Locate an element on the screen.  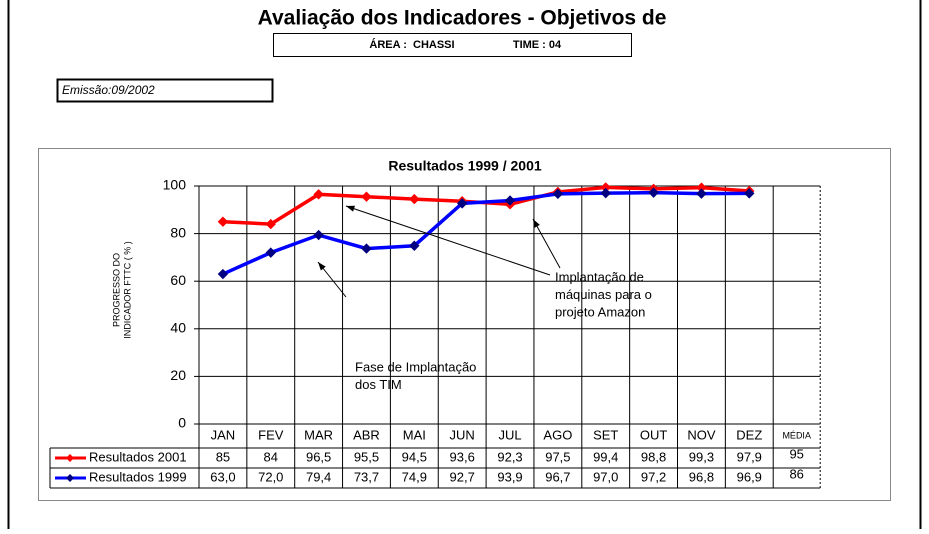
y-tick-label: 80 is located at coordinates (178, 232).